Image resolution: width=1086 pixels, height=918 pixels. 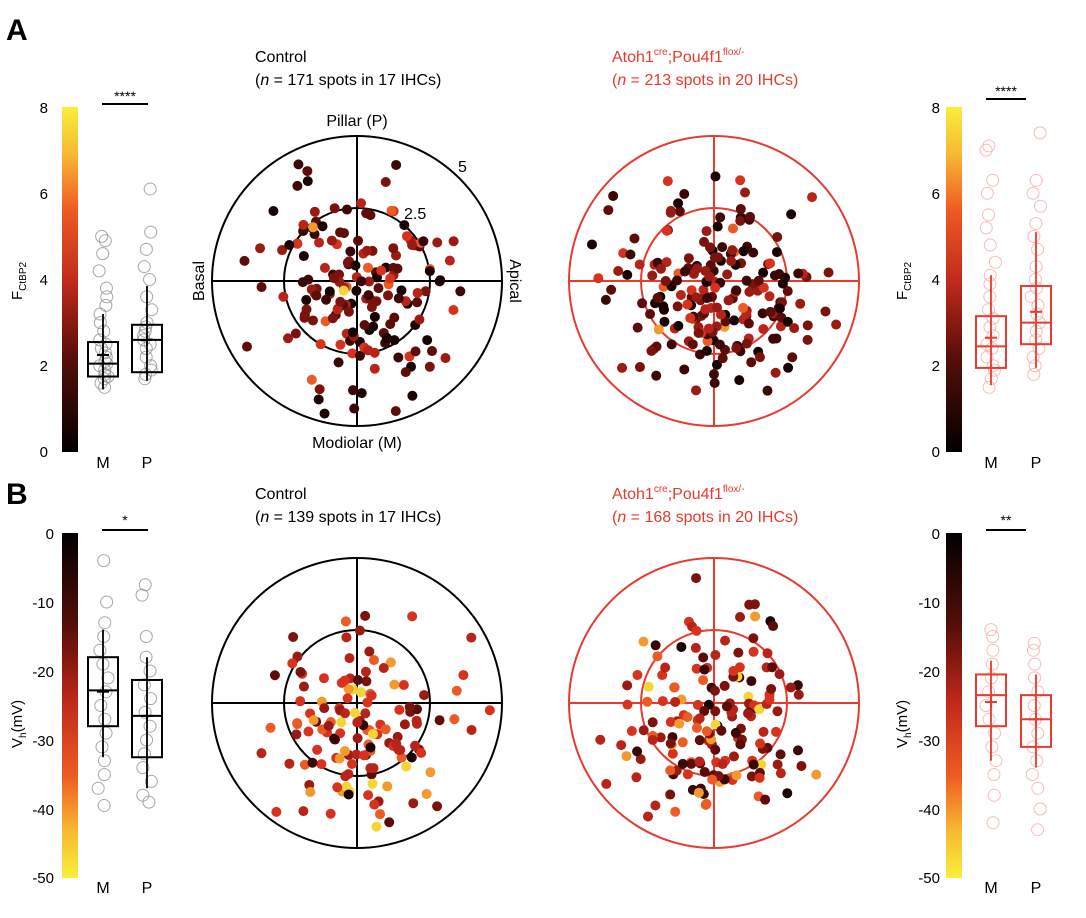 I want to click on tick-label: 8, so click(x=936, y=108).